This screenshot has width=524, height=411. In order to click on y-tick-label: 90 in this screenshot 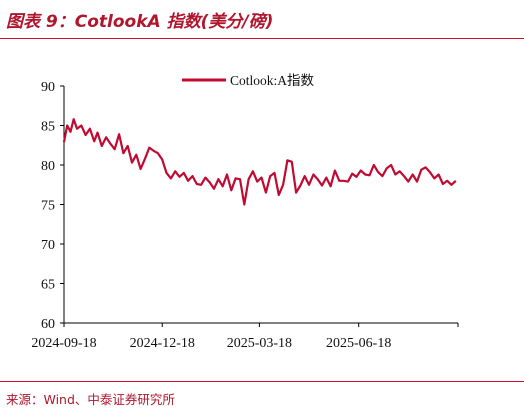, I will do `click(48, 87)`.